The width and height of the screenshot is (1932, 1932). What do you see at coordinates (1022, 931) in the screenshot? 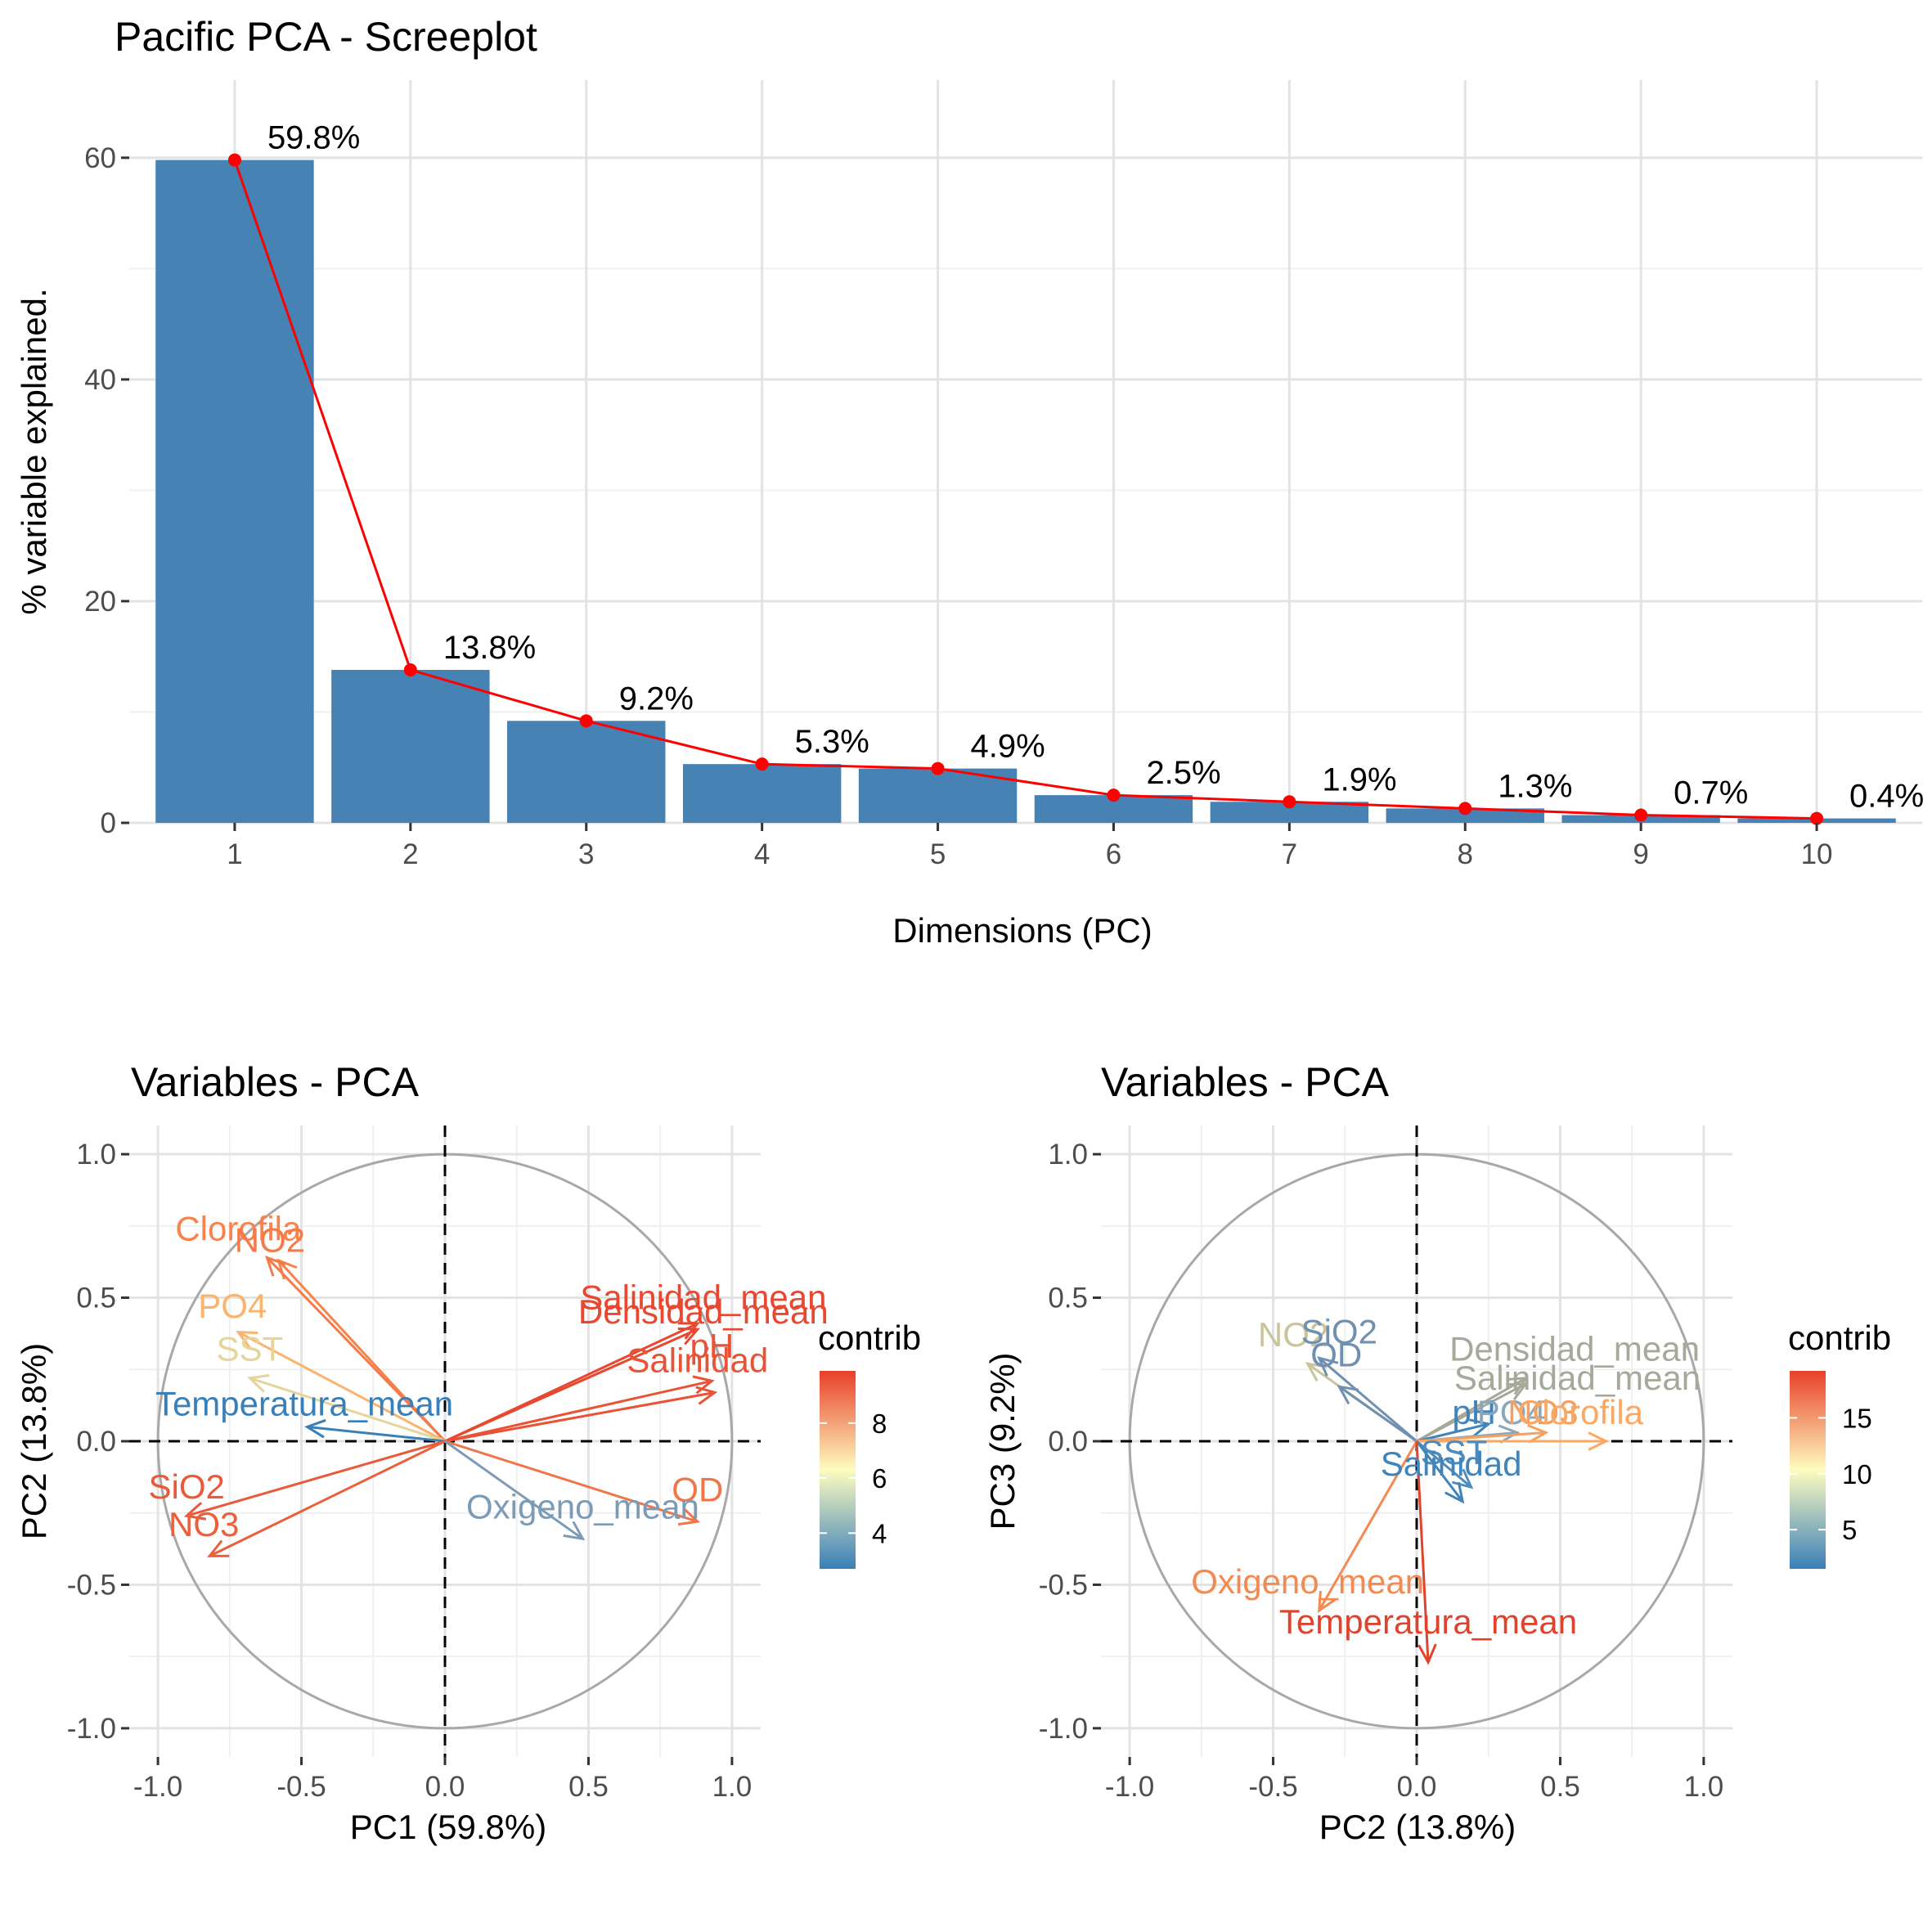
I see `screeplot-x-axis-title: Dimensions (PC)` at bounding box center [1022, 931].